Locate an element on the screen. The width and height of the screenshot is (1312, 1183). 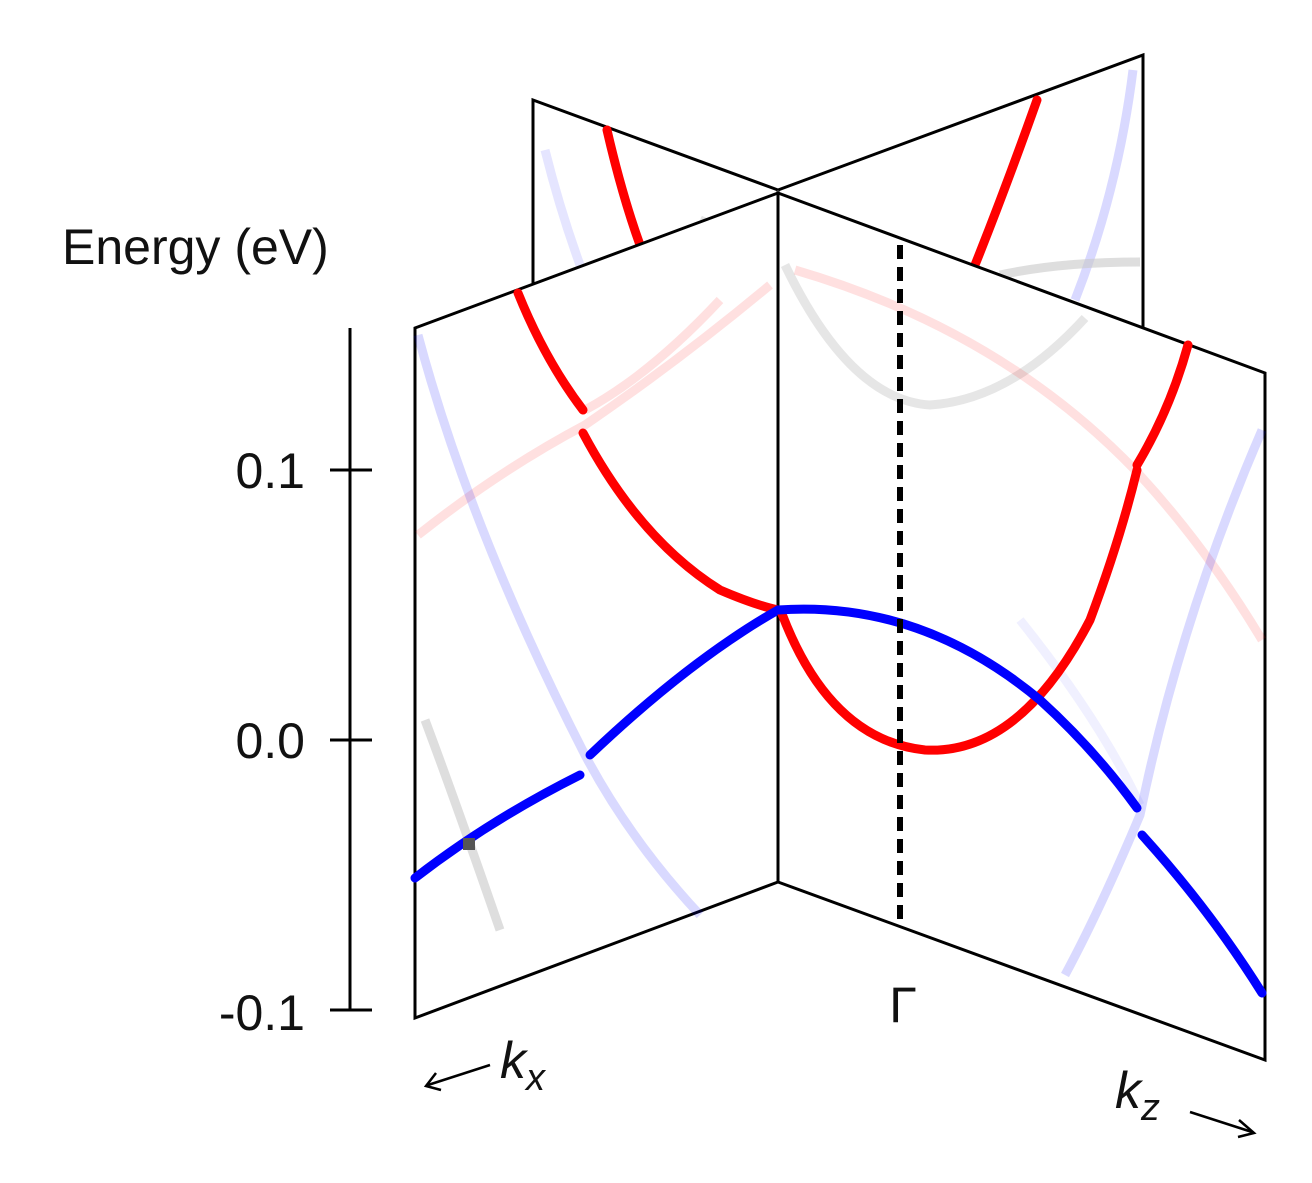
kz-label: kz is located at coordinates (1137, 1095).